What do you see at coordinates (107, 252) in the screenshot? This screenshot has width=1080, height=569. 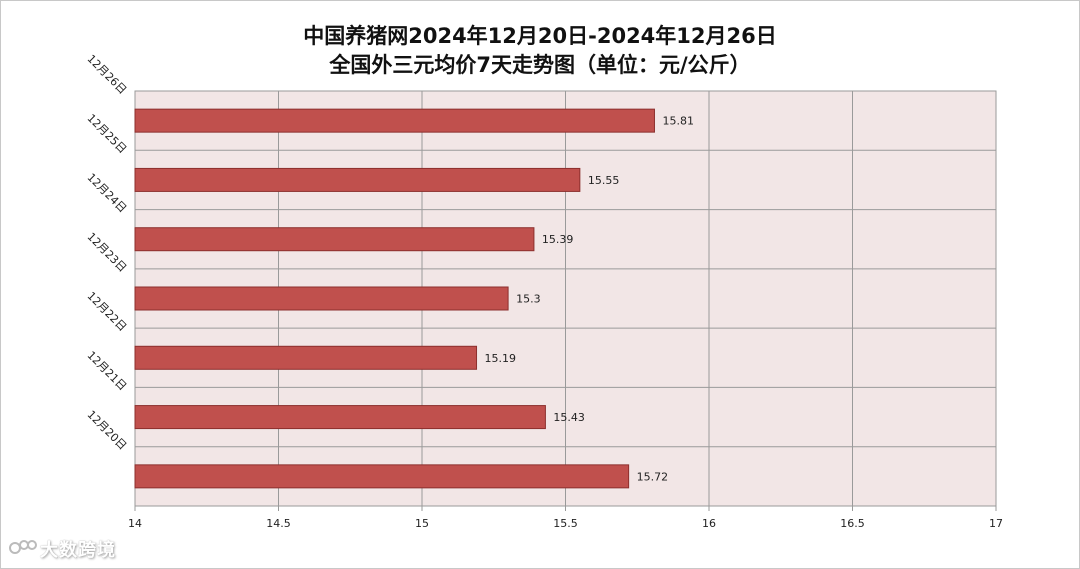 I see `y-category-label: 12月23日` at bounding box center [107, 252].